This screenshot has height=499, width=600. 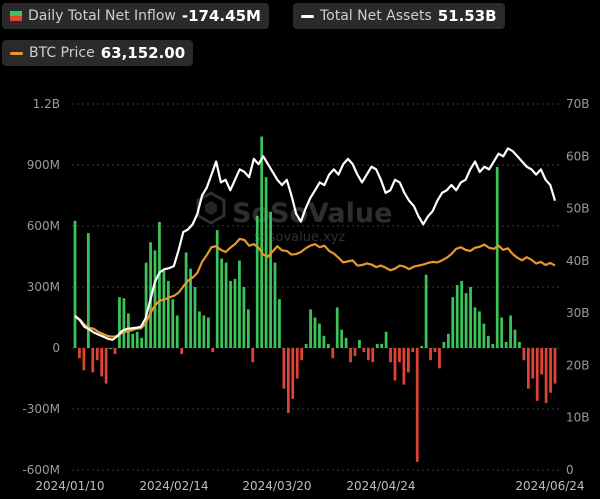 I want to click on legend-total-net-assets: Total Net Assets 51.53B, so click(x=399, y=16).